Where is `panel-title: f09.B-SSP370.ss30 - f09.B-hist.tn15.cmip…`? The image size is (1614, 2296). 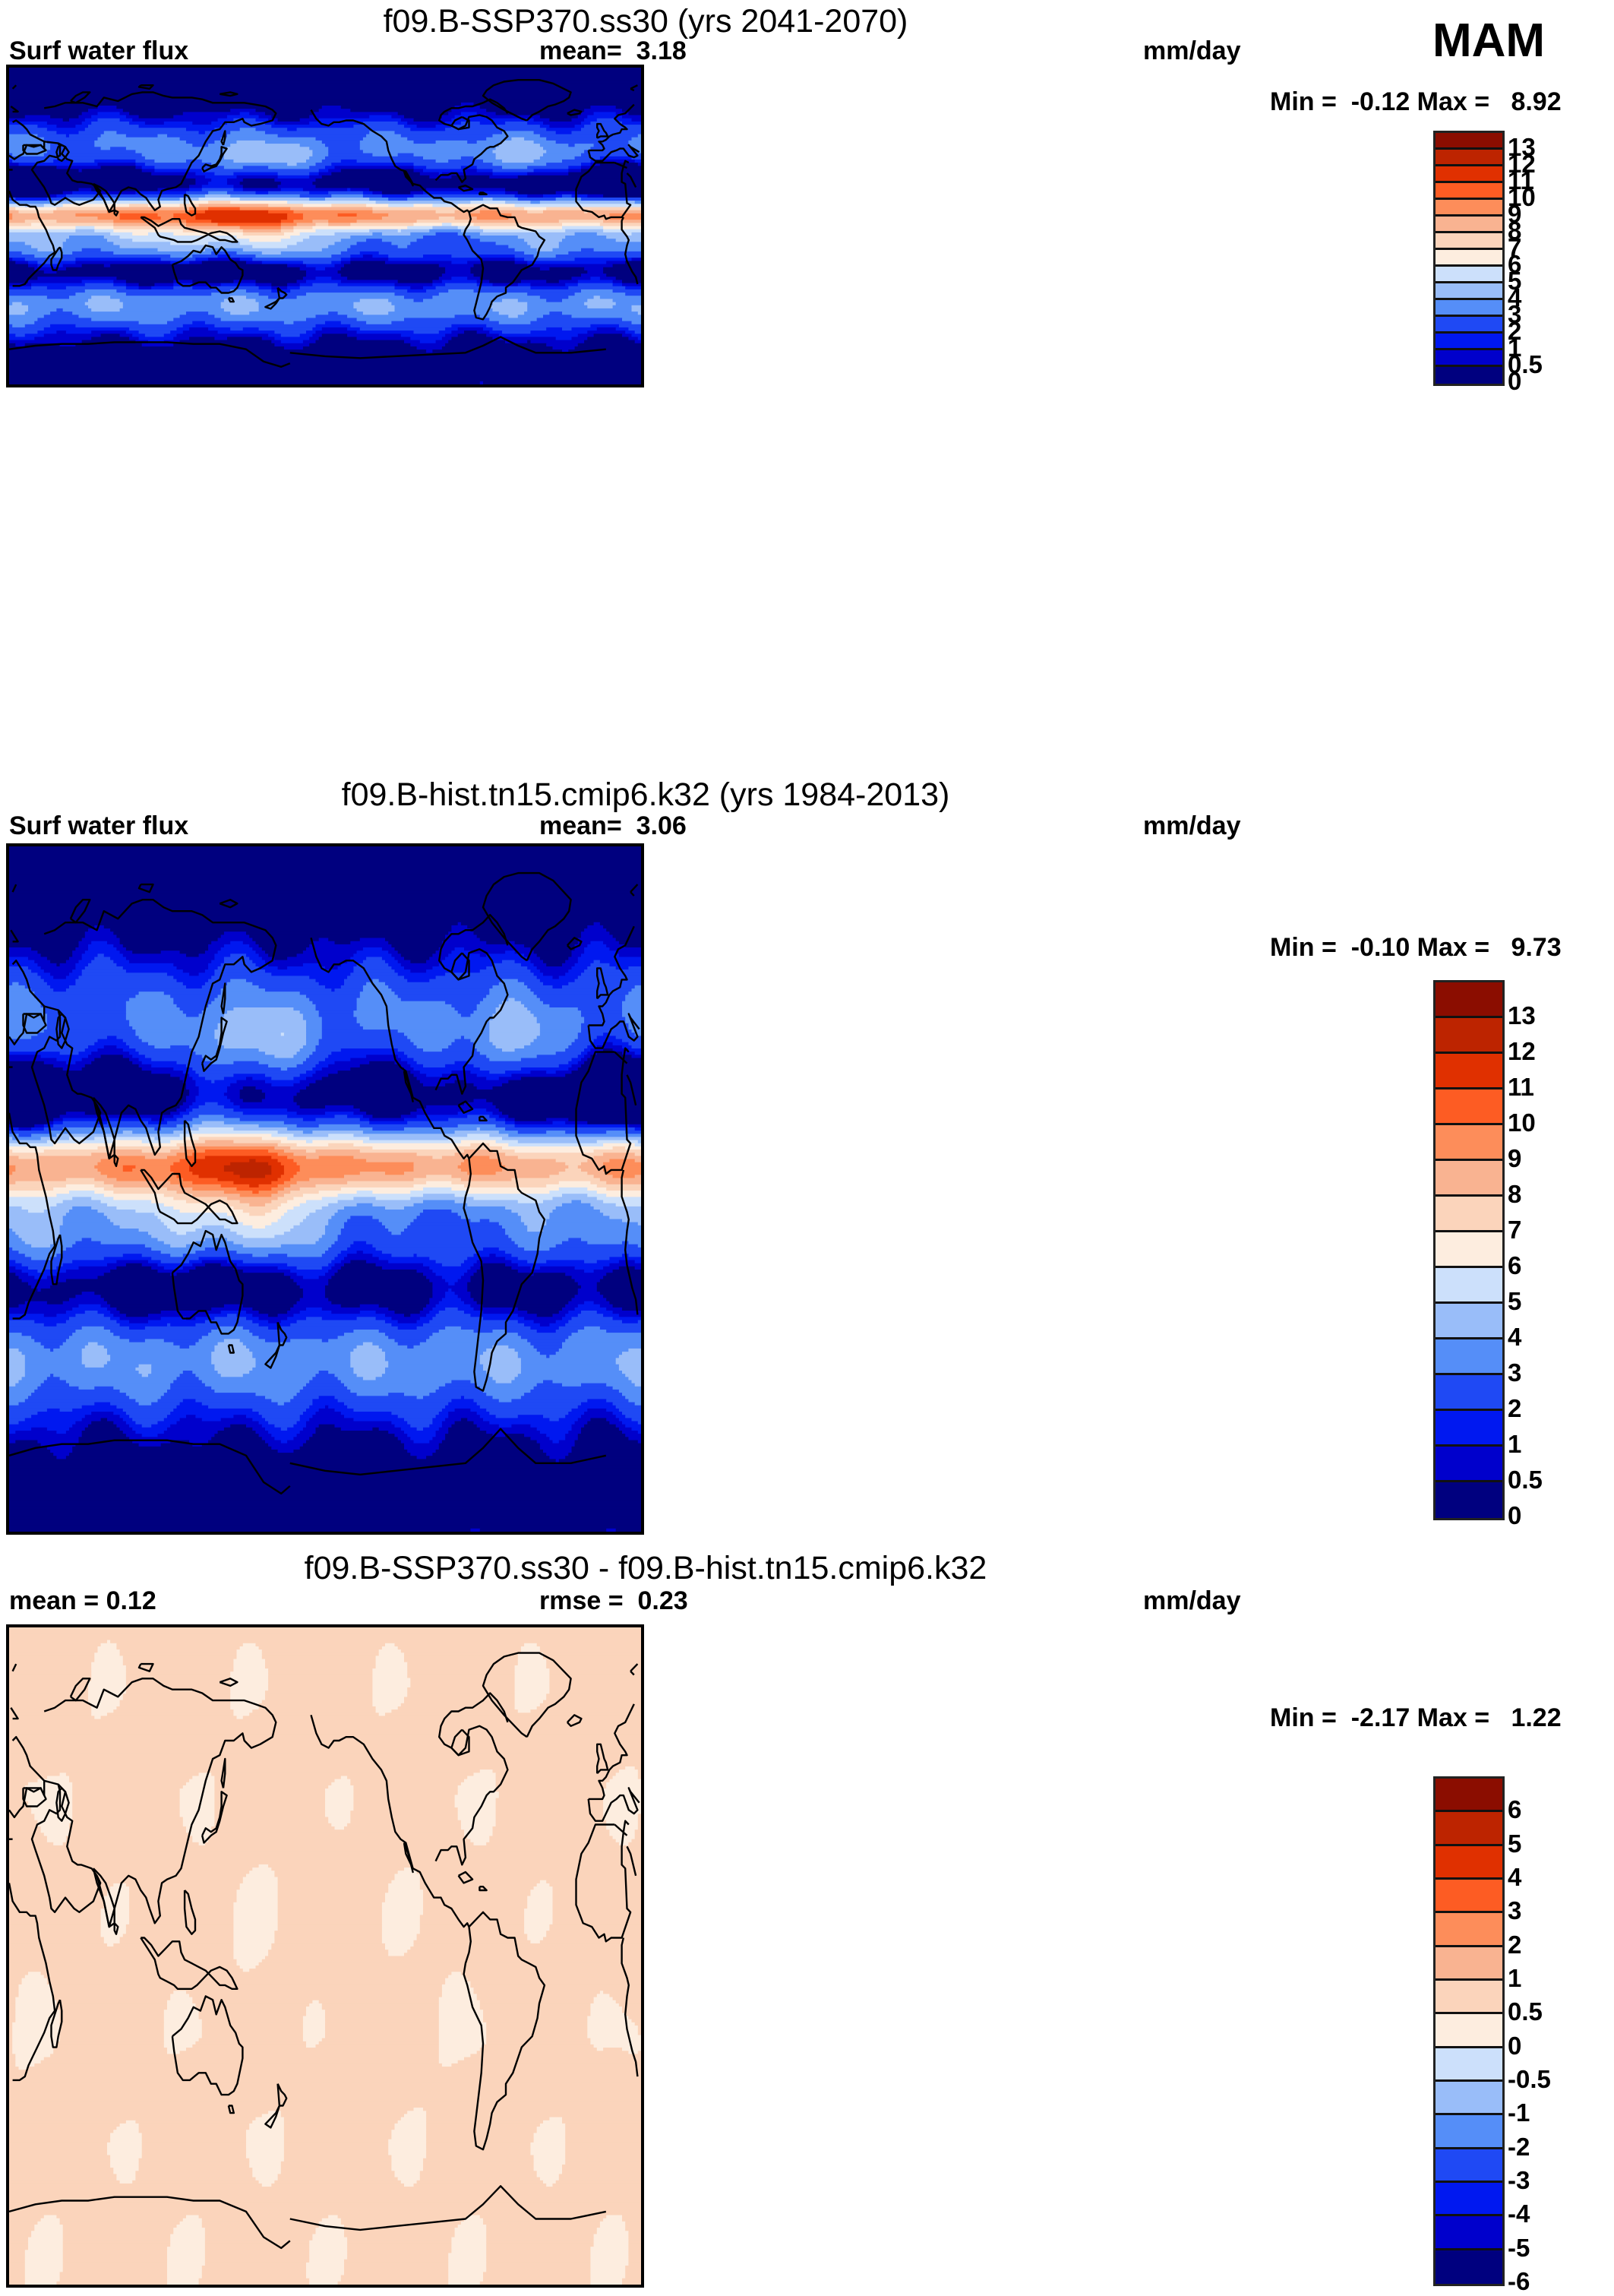
panel-title: f09.B-SSP370.ss30 - f09.B-hist.tn15.cmip… is located at coordinates (645, 1568).